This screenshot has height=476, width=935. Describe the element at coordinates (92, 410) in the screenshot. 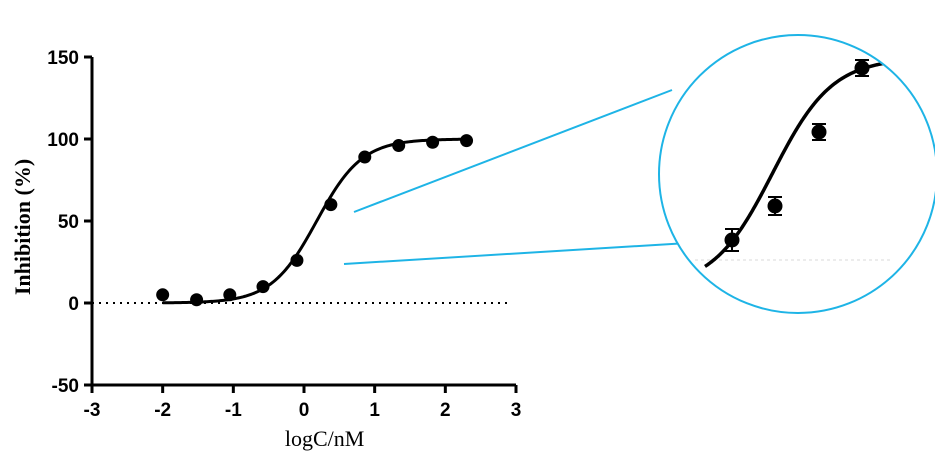

I see `x-tick-label: -3` at that location.